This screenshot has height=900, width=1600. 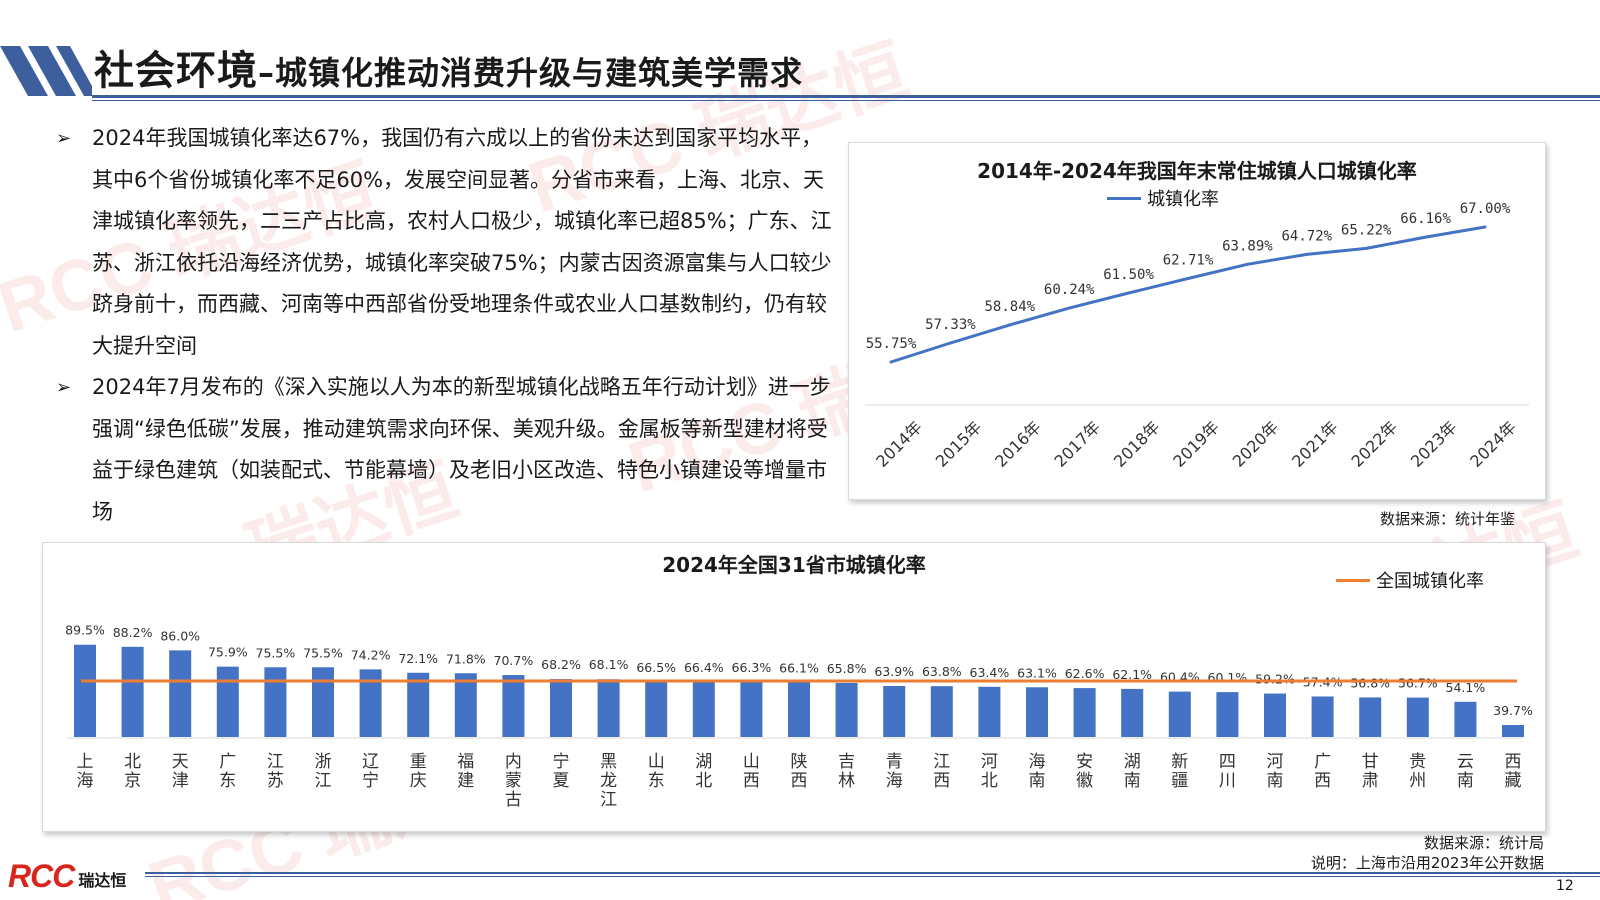 I want to click on bar-value-label: 39.7%, so click(x=1513, y=710).